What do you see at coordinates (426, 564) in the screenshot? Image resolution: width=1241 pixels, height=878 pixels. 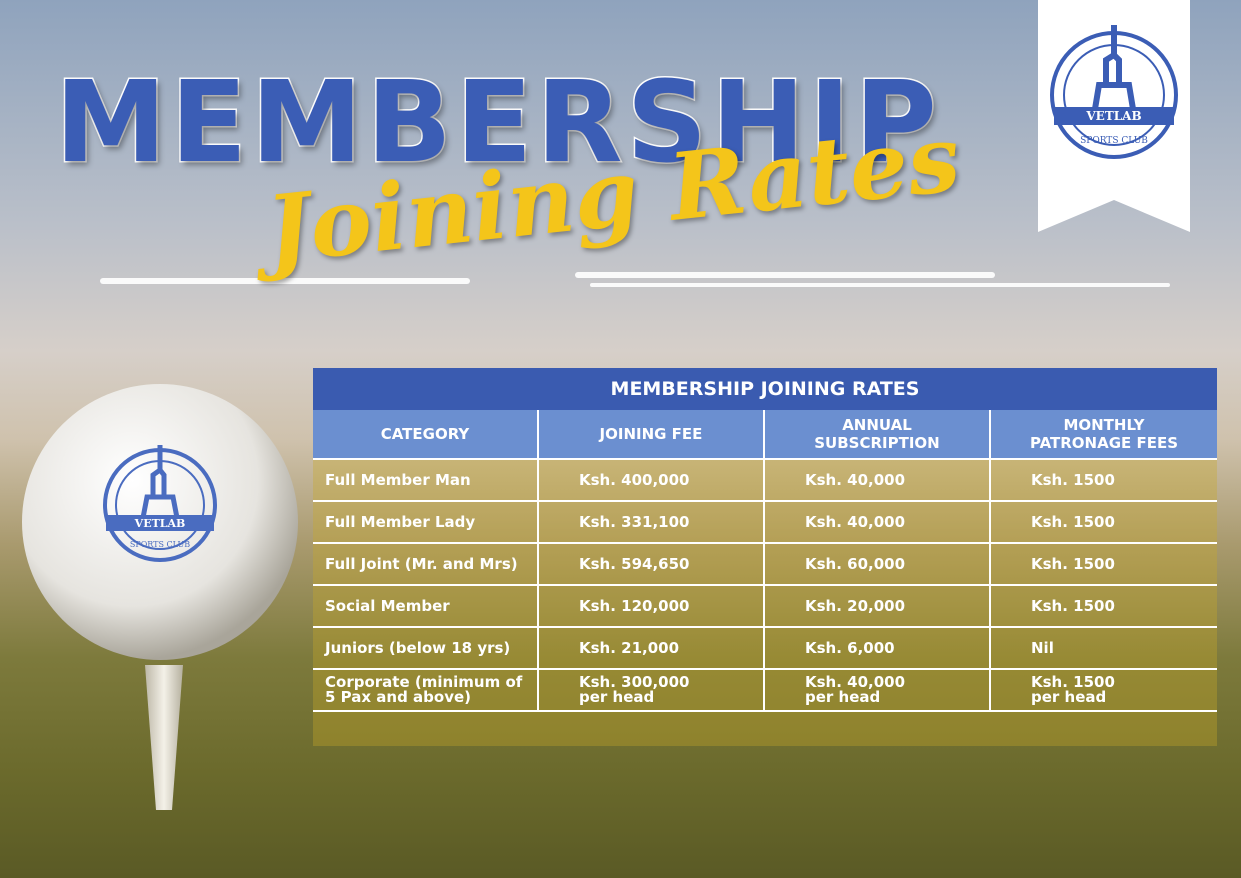 I see `category-cell: Full Joint (Mr. and Mrs)` at bounding box center [426, 564].